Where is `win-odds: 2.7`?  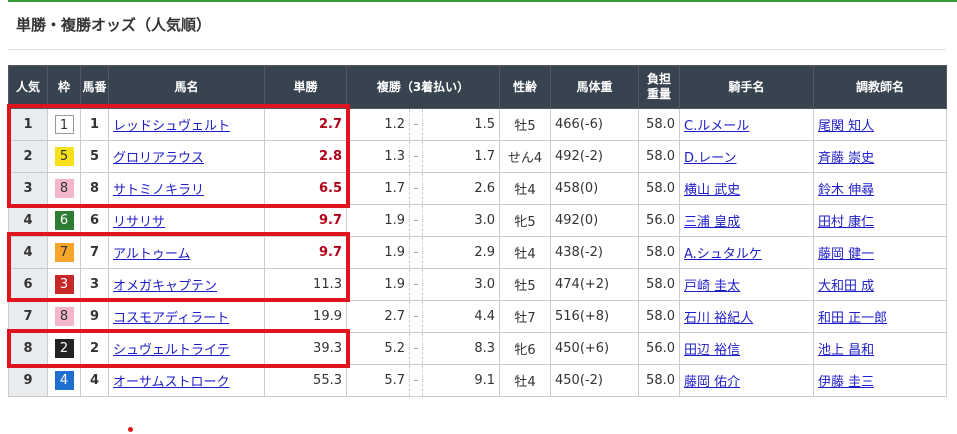
win-odds: 2.7 is located at coordinates (305, 124).